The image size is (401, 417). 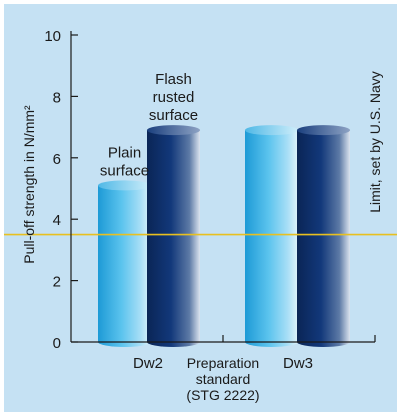 What do you see at coordinates (222, 395) in the screenshot?
I see `x-axis-title: (STG 2222)` at bounding box center [222, 395].